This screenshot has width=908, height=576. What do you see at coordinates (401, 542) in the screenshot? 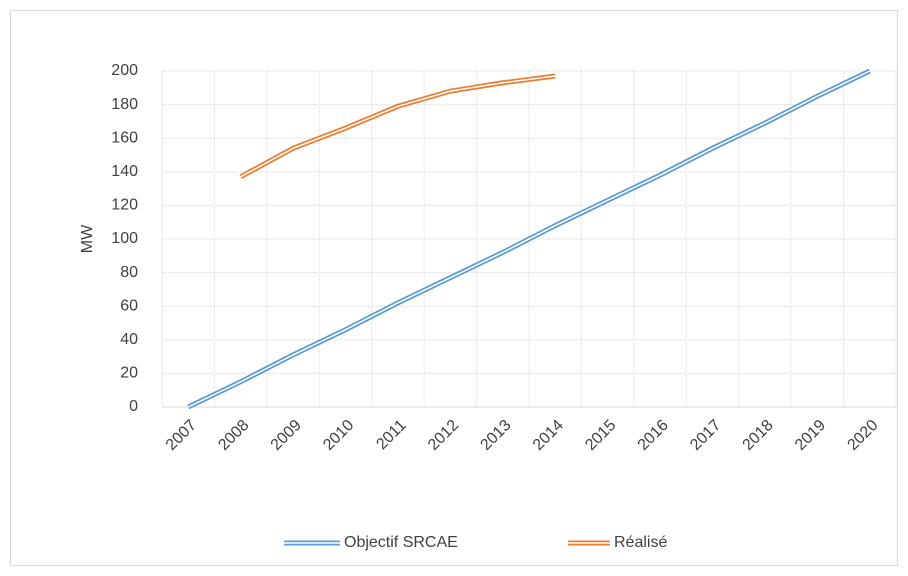
I see `legend-label: Objectif SRCAE` at bounding box center [401, 542].